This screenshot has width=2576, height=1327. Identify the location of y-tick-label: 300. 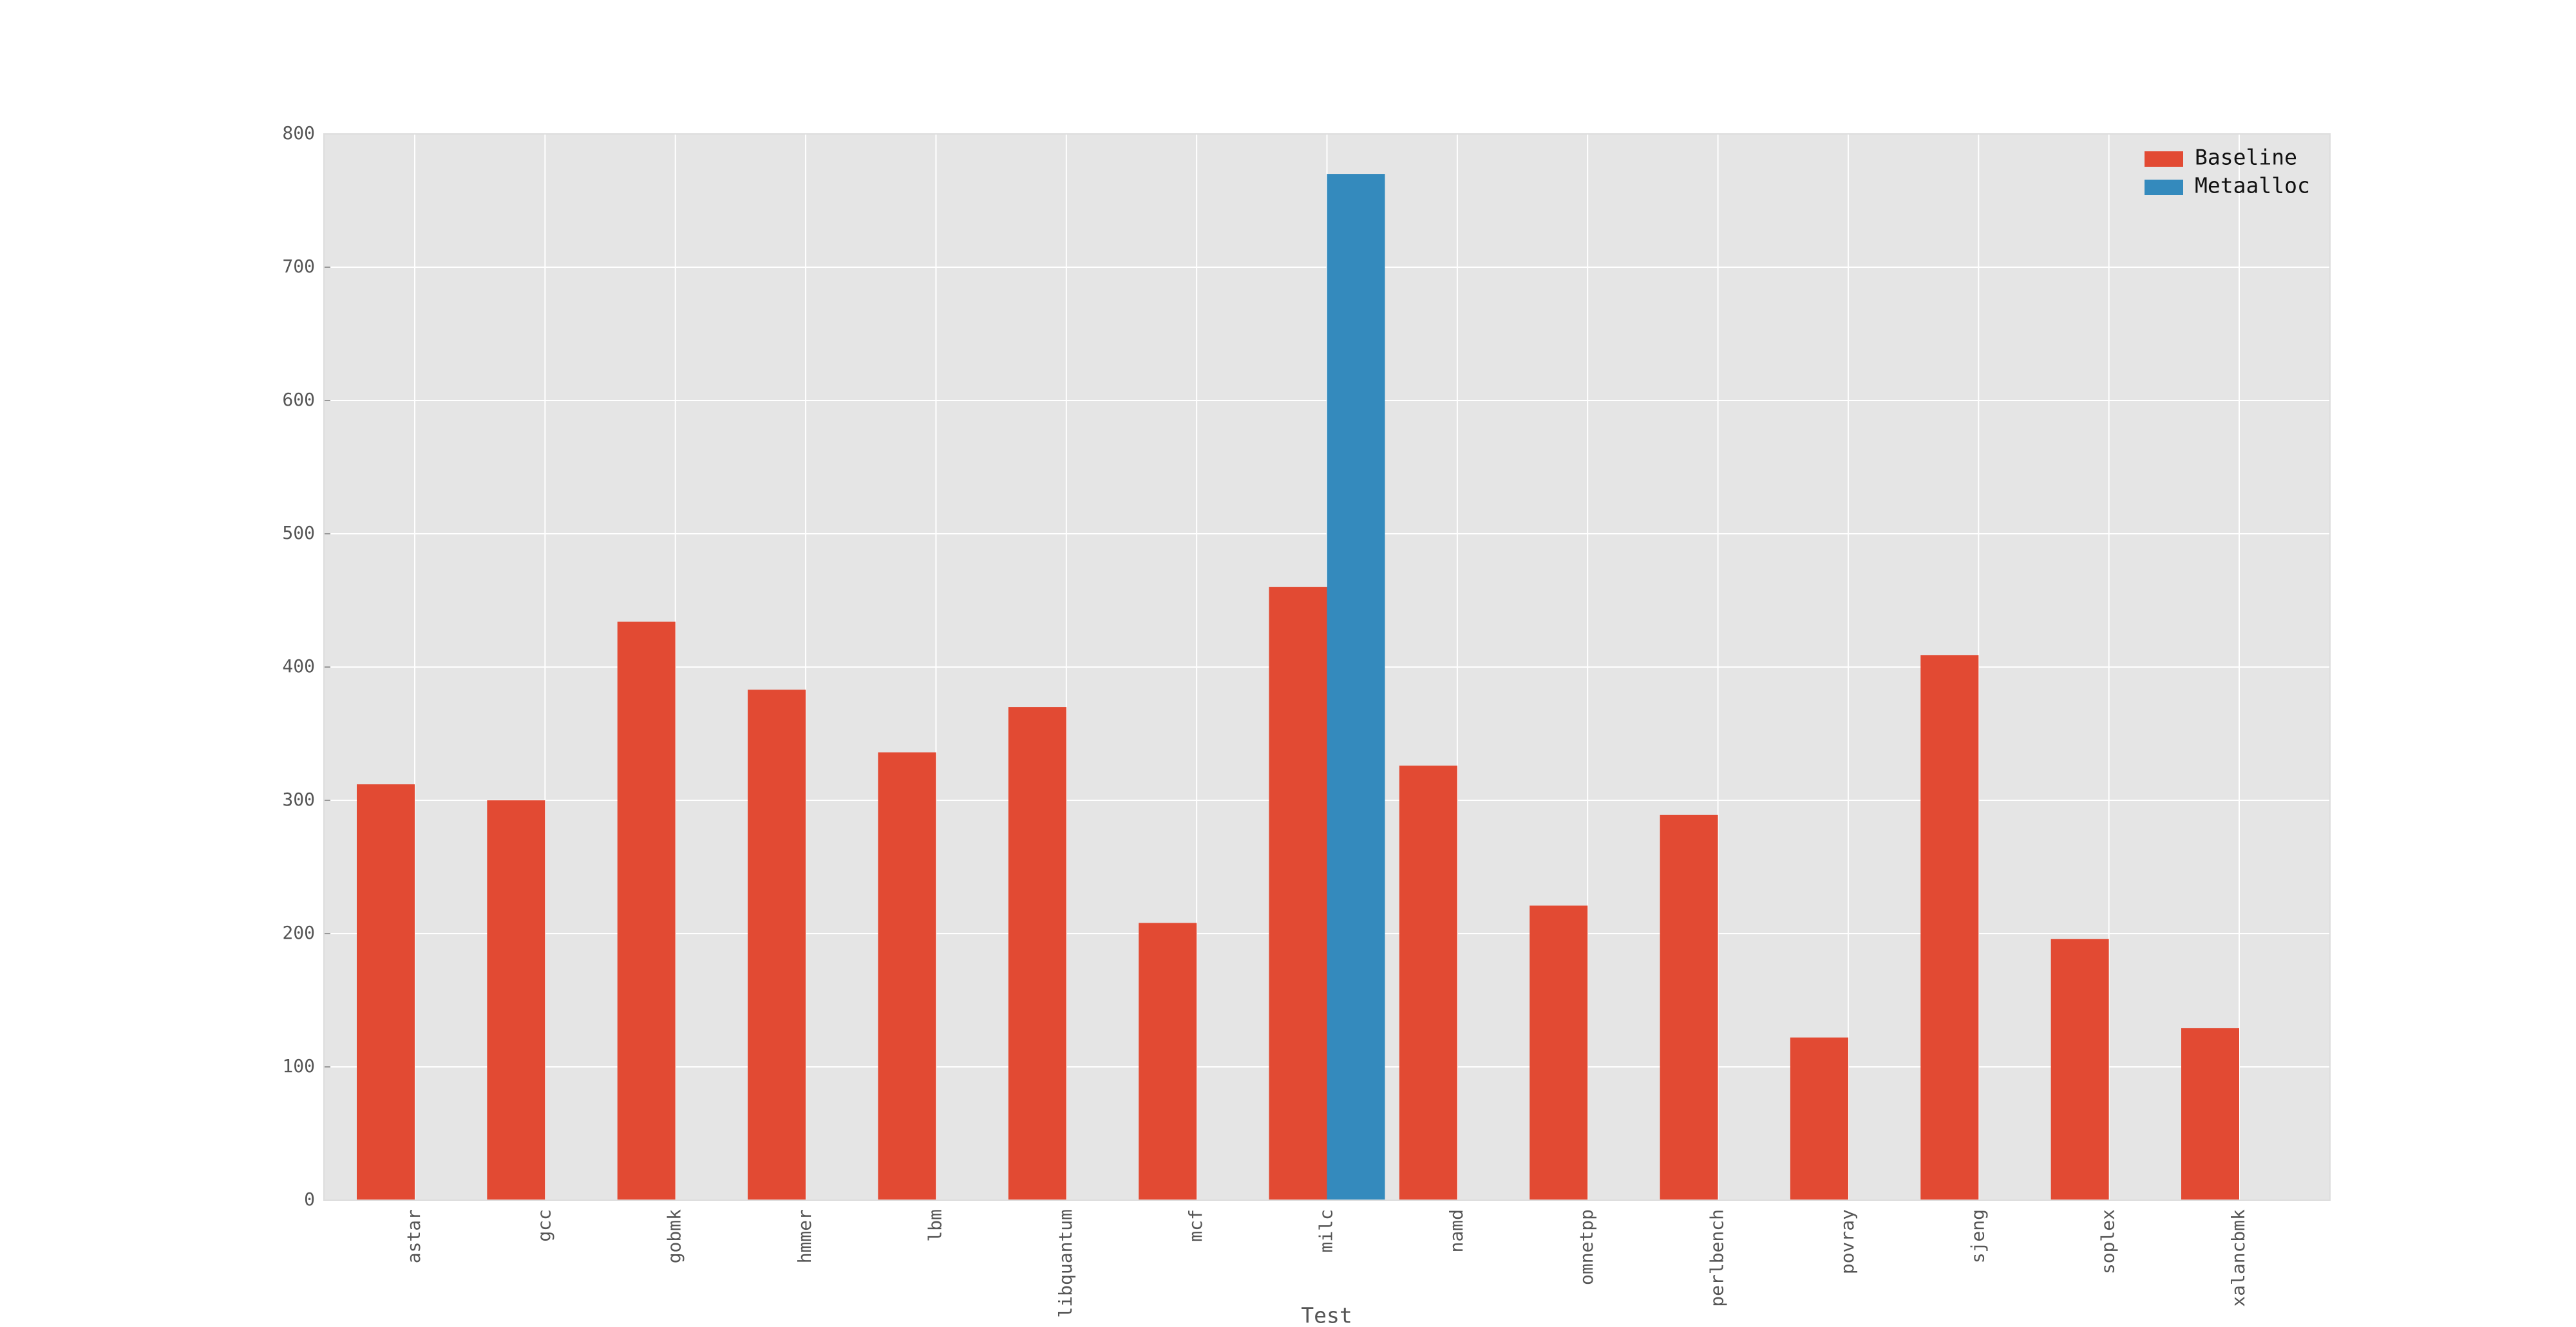
(298, 799).